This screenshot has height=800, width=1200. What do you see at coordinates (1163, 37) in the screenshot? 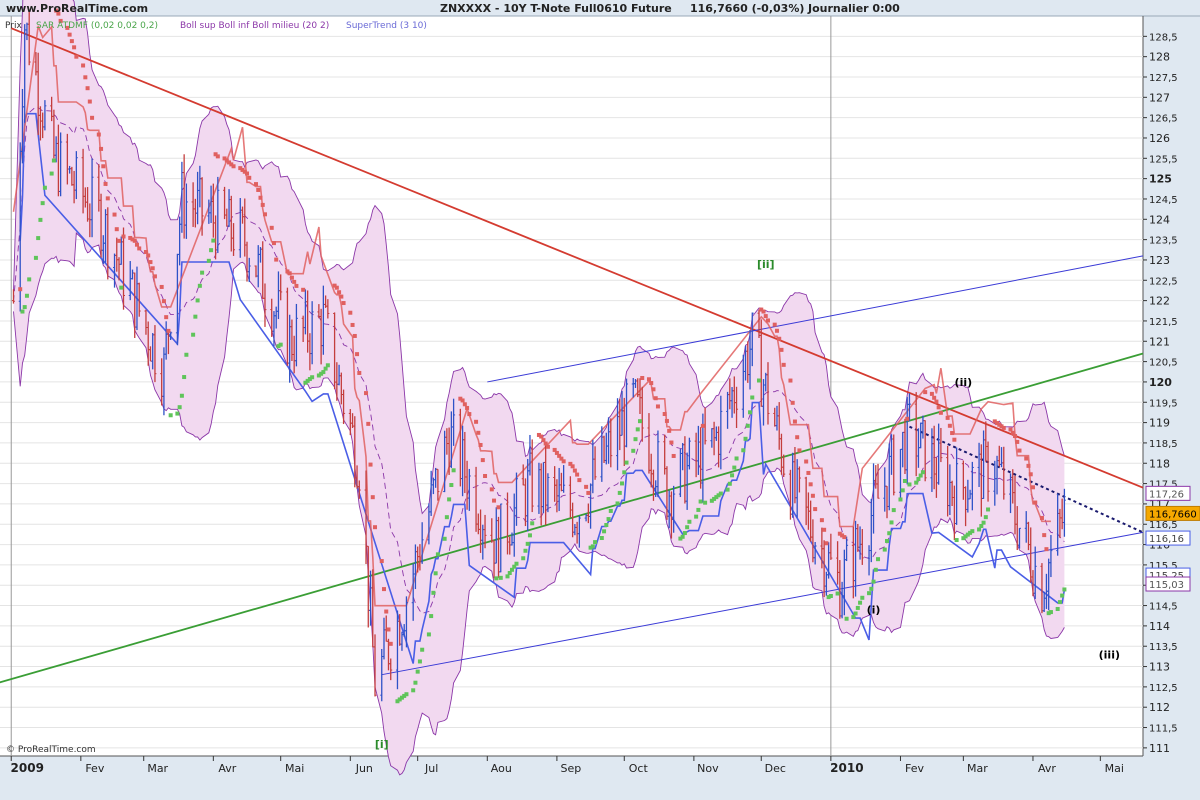
I see `y-tick-label: 128,5` at bounding box center [1163, 37].